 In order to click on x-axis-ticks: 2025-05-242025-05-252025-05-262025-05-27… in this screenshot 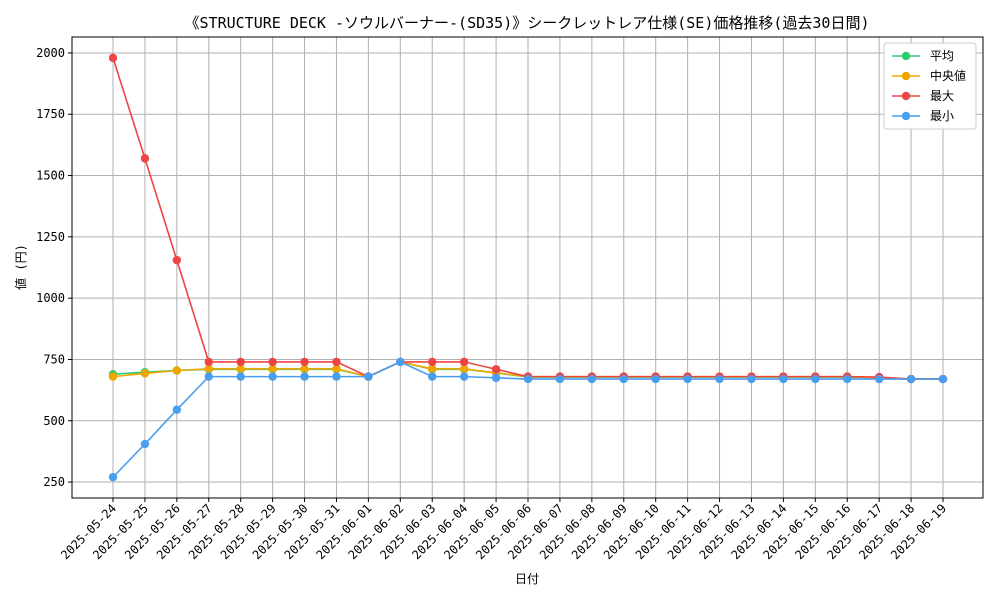, I will do `click(503, 530)`.